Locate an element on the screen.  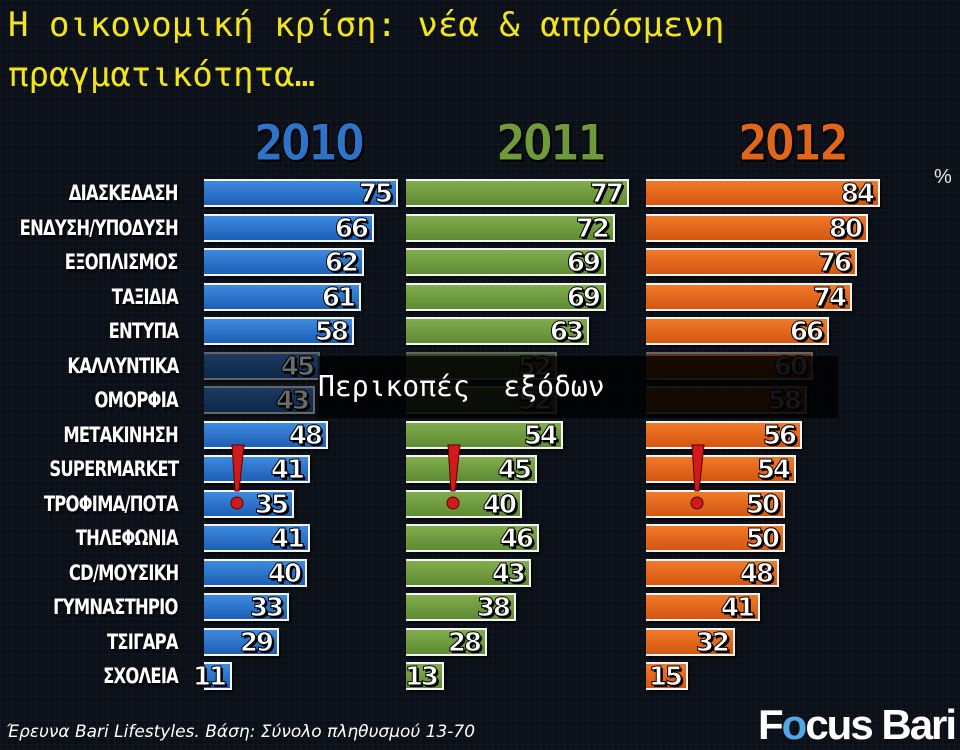
category-label: ΚΑΛΛΥΝΤΙΚΑ is located at coordinates (122, 366).